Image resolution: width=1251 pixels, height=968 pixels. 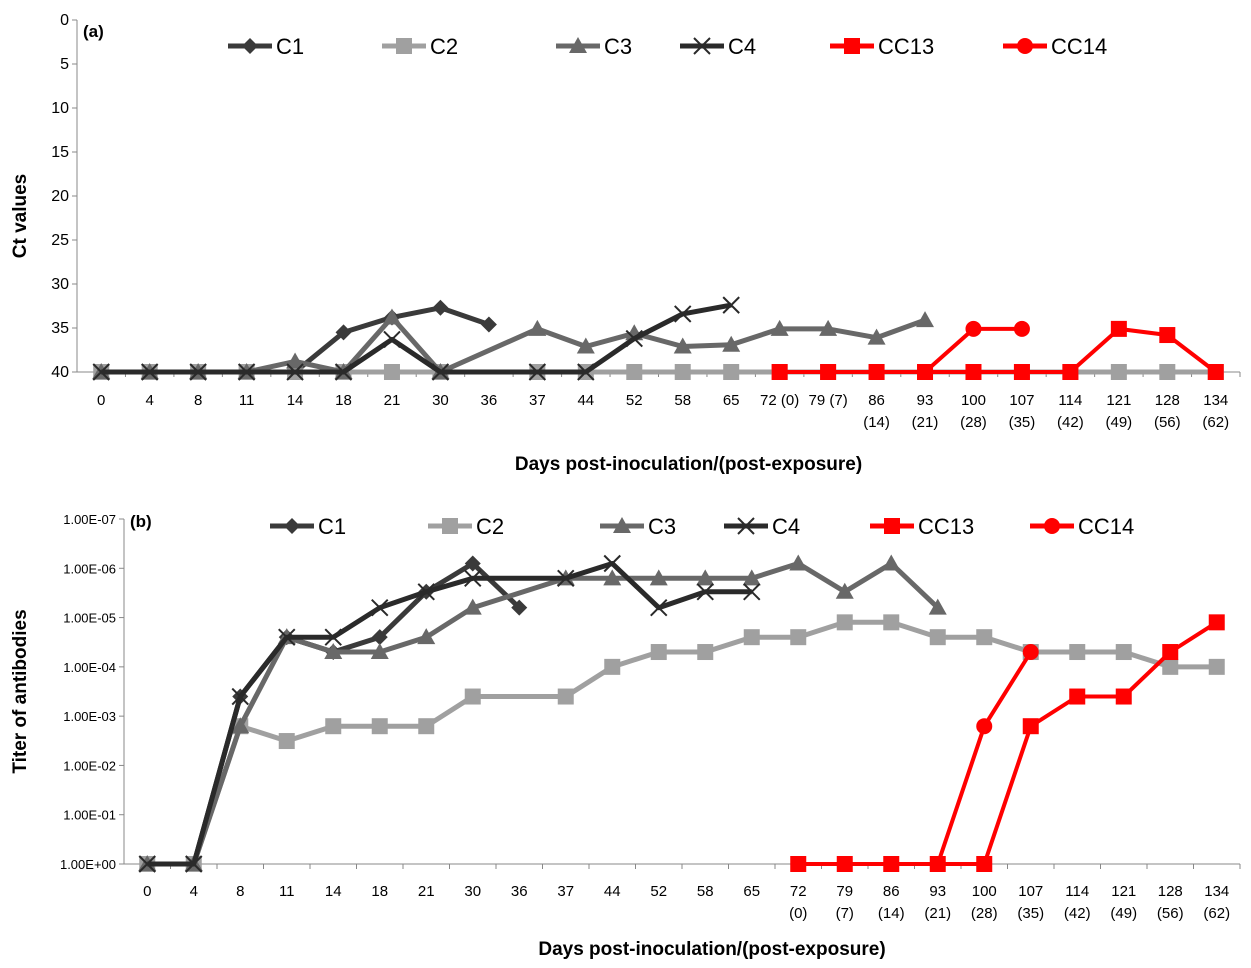 What do you see at coordinates (89, 519) in the screenshot?
I see `y-tick-label: 1.00E-07` at bounding box center [89, 519].